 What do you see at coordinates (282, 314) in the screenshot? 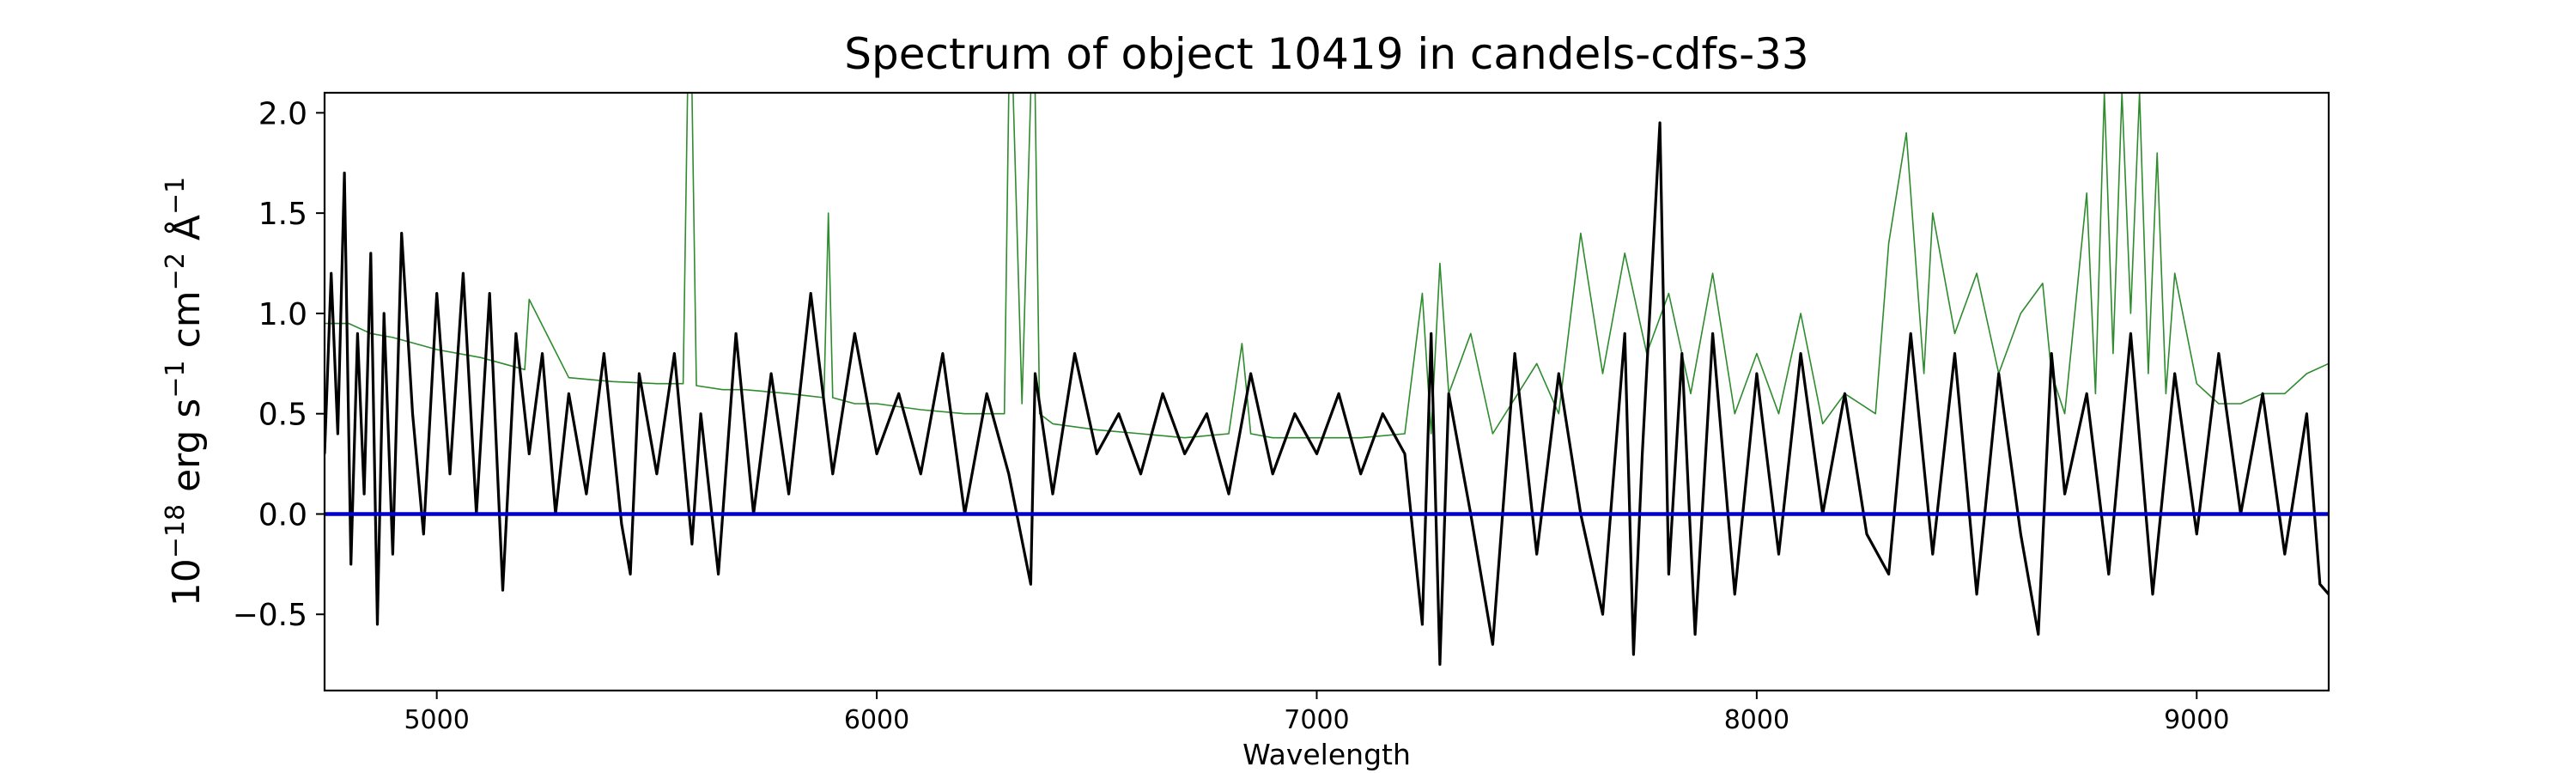
I see `y-tick-label: 1.0` at bounding box center [282, 314].